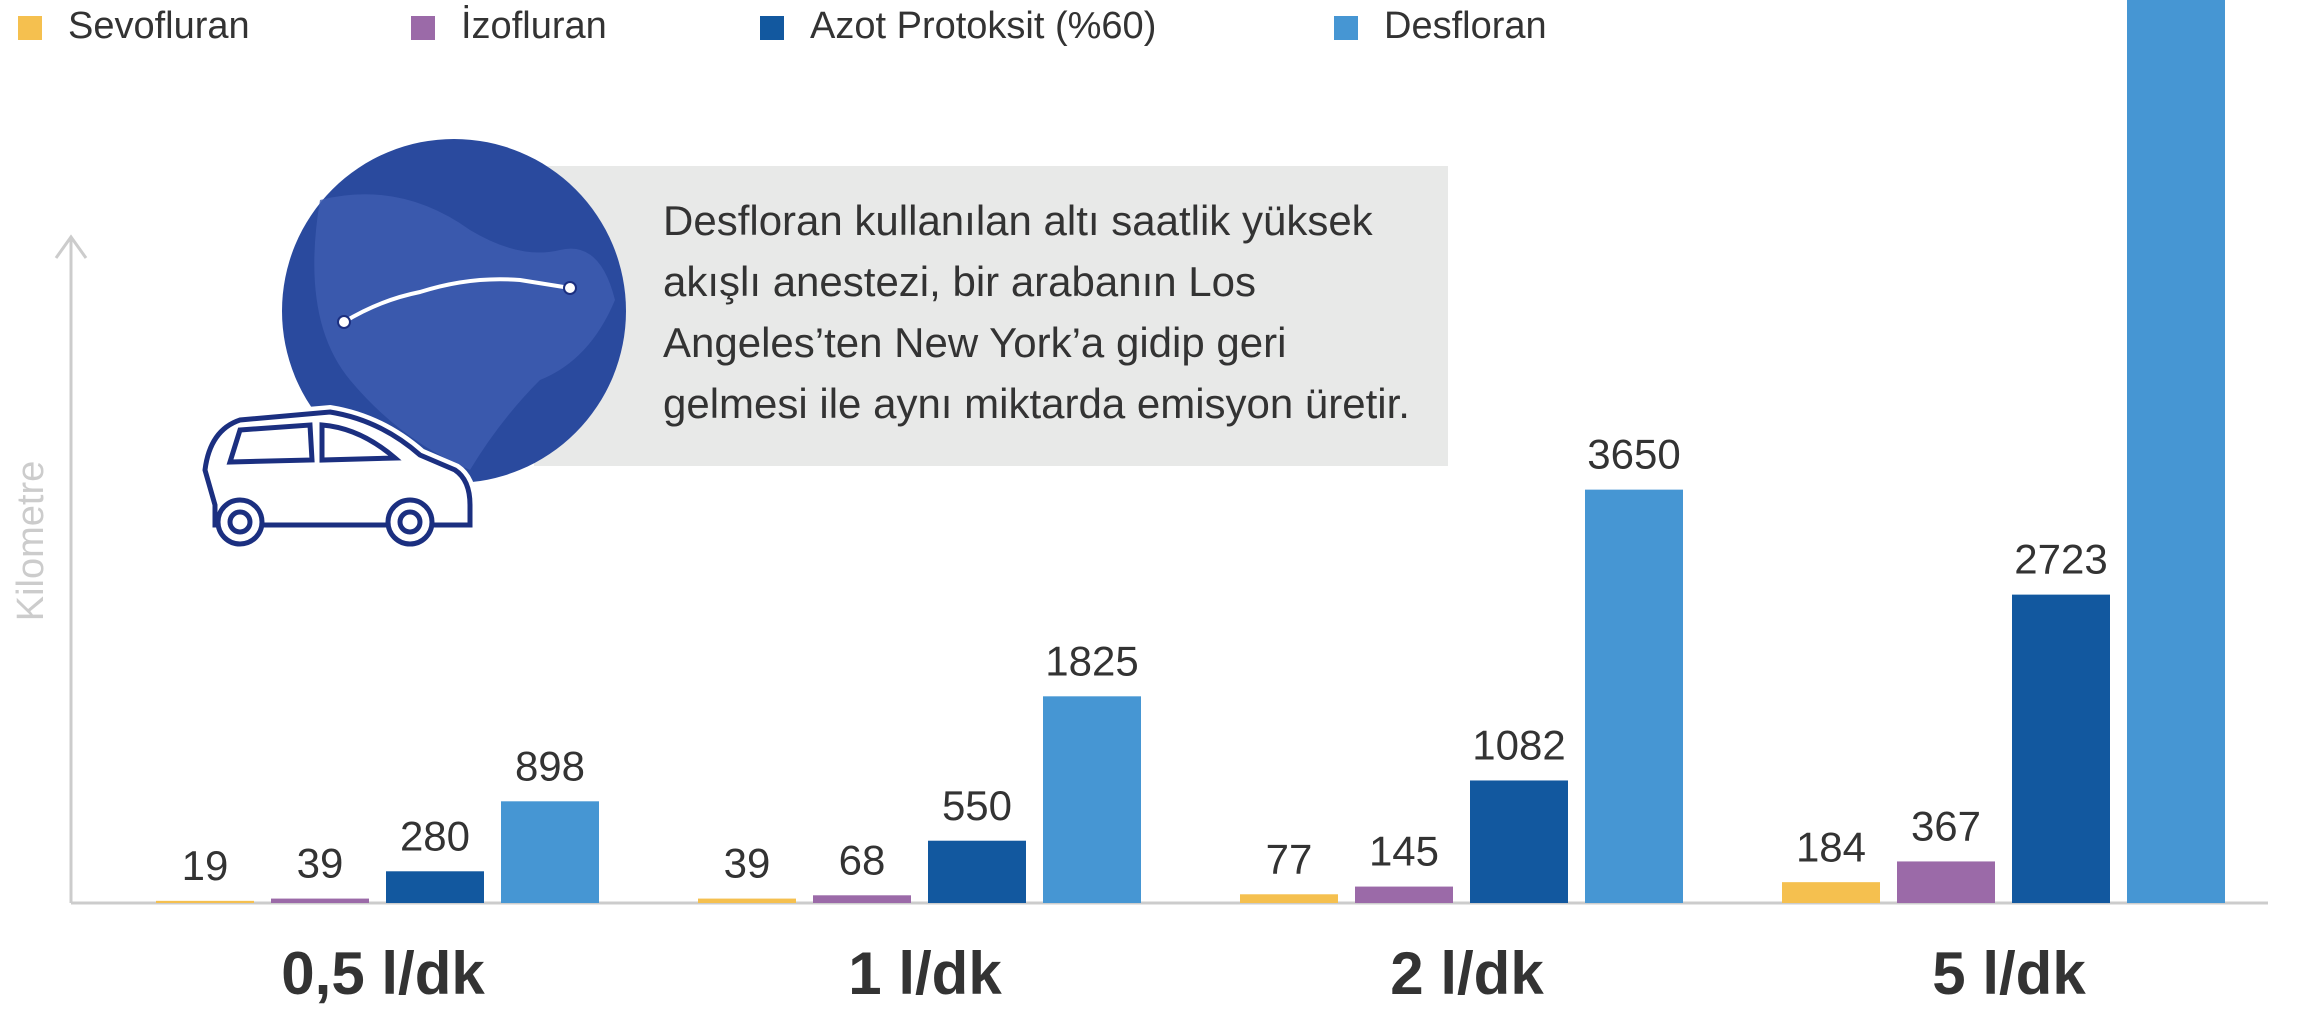  Describe the element at coordinates (2060, 559) in the screenshot. I see `value-label: 2723` at that location.